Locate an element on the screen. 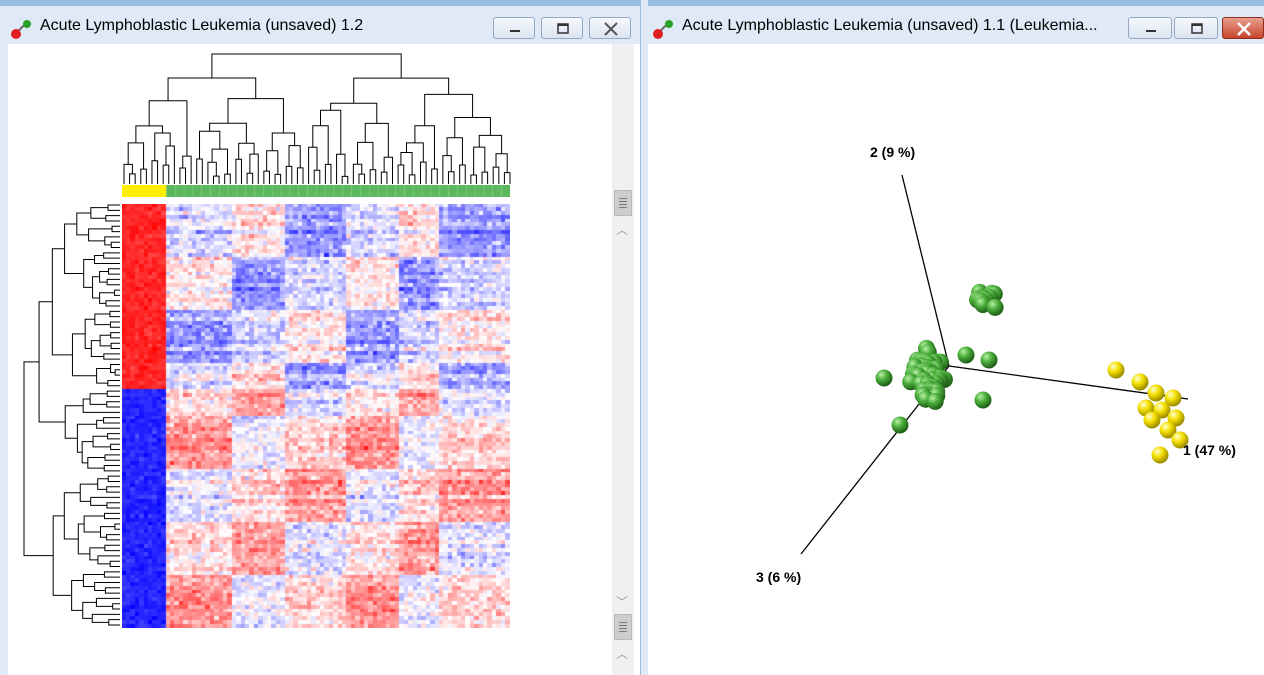 Image resolution: width=1264 pixels, height=675 pixels. right-minimize-button is located at coordinates (1150, 28).